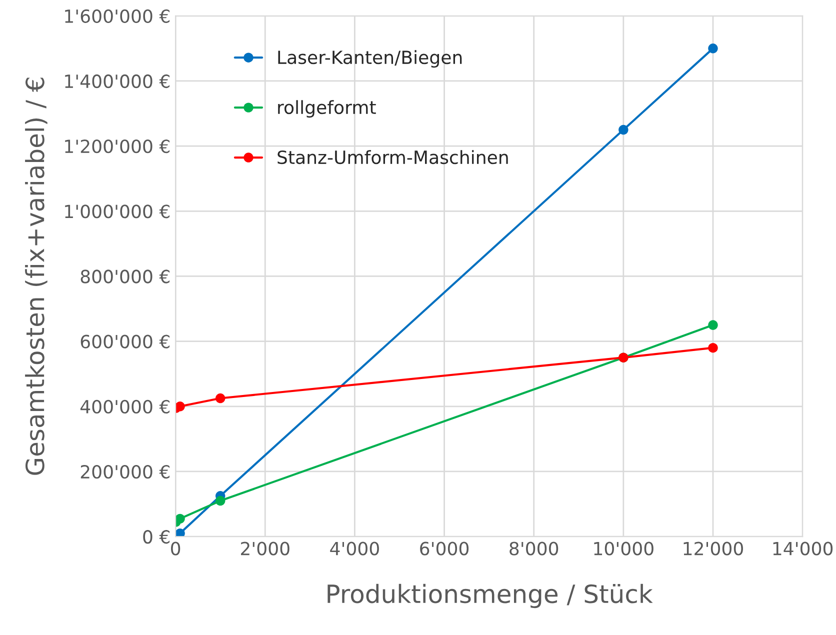 This screenshot has height=635, width=836. I want to click on y-tick-label: 800'000 €, so click(125, 277).